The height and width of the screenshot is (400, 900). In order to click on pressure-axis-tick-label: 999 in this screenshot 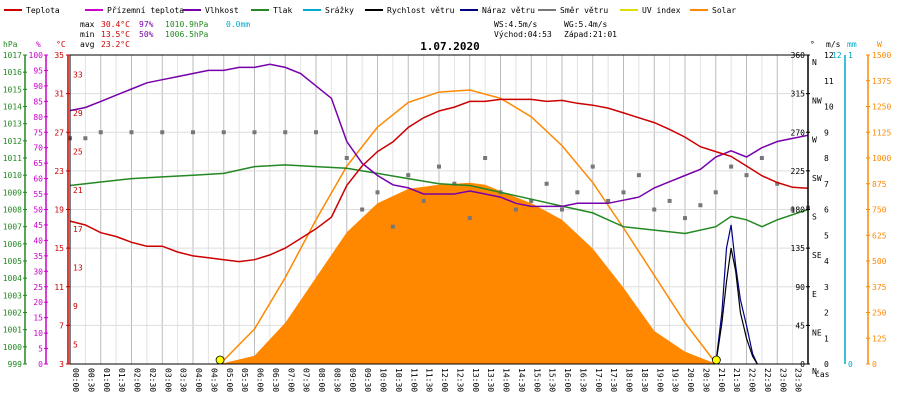, I will do `click(15, 364)`.